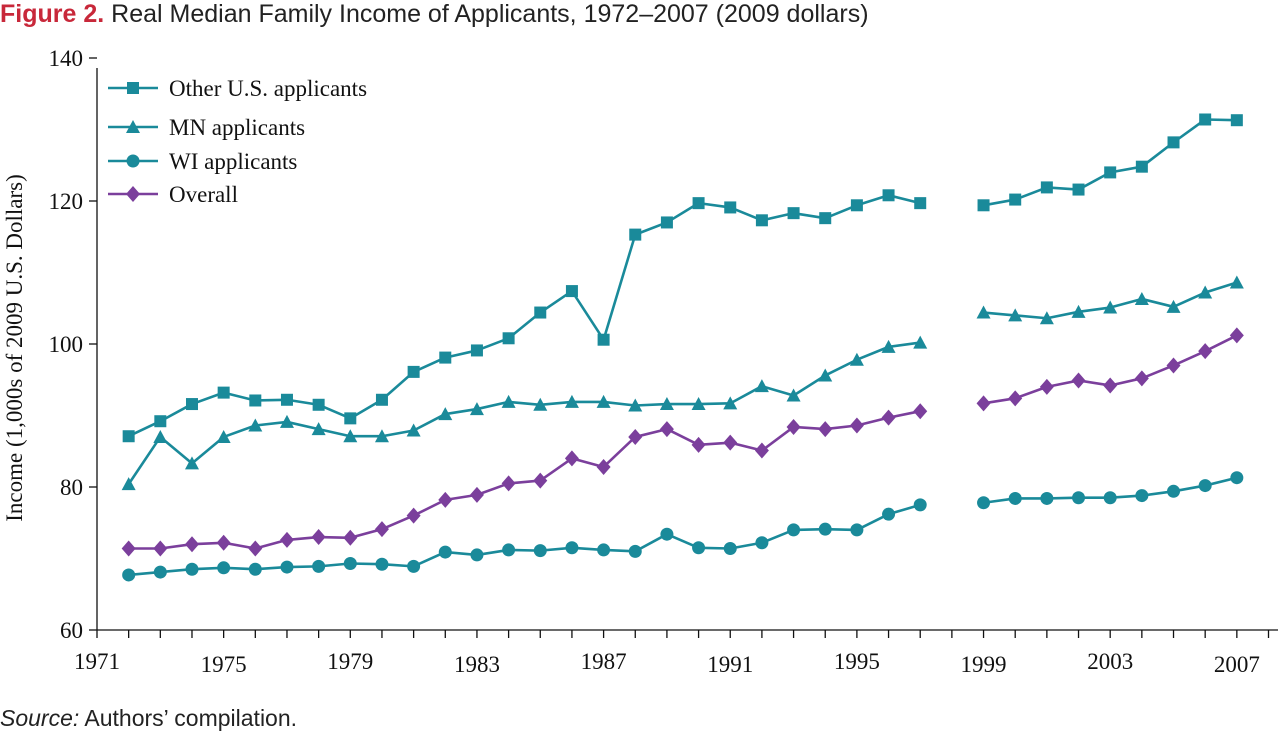 This screenshot has height=737, width=1280. What do you see at coordinates (604, 661) in the screenshot?
I see `x-tick-label: 1987` at bounding box center [604, 661].